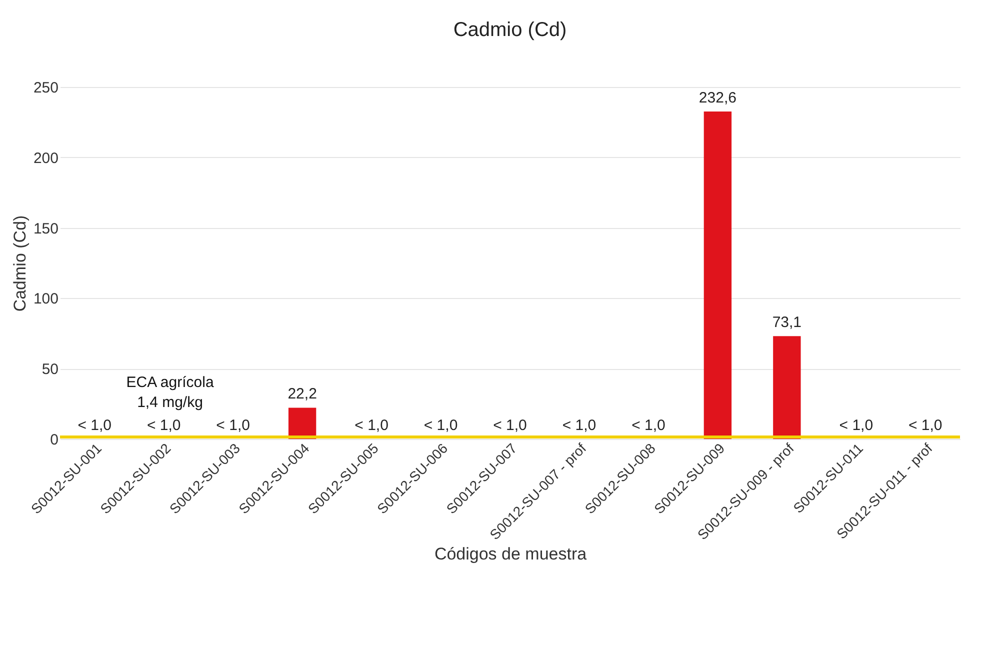 The image size is (998, 650). What do you see at coordinates (45, 299) in the screenshot?
I see `y-tick-label: 100` at bounding box center [45, 299].